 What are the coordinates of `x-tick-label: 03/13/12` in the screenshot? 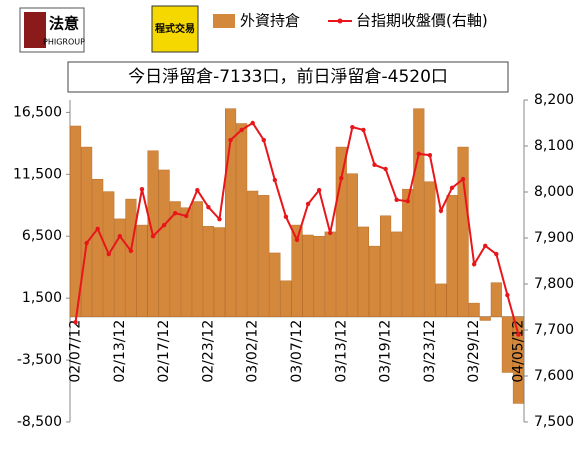 It's located at (341, 351).